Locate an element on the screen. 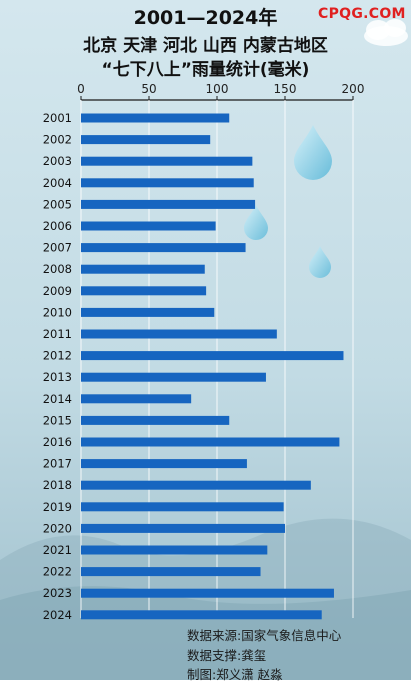 The width and height of the screenshot is (411, 683). category-label: 2001 is located at coordinates (57, 118).